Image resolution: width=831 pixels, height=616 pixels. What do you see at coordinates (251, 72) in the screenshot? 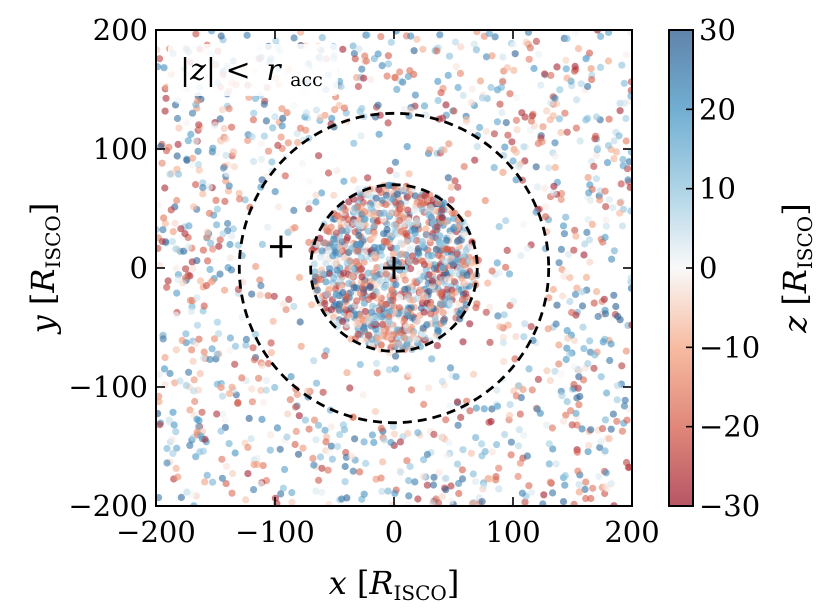
I see `svg-text: |z| < r acc` at bounding box center [251, 72].